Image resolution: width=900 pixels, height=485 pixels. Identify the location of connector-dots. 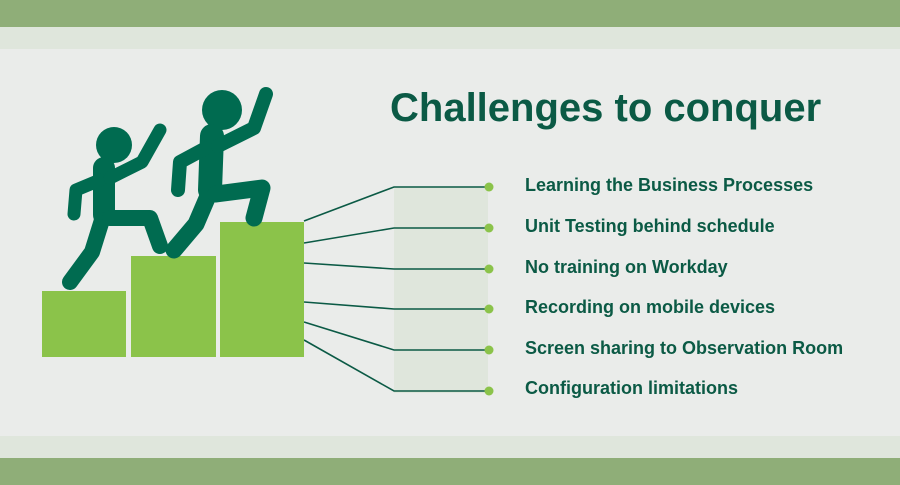
(489, 289).